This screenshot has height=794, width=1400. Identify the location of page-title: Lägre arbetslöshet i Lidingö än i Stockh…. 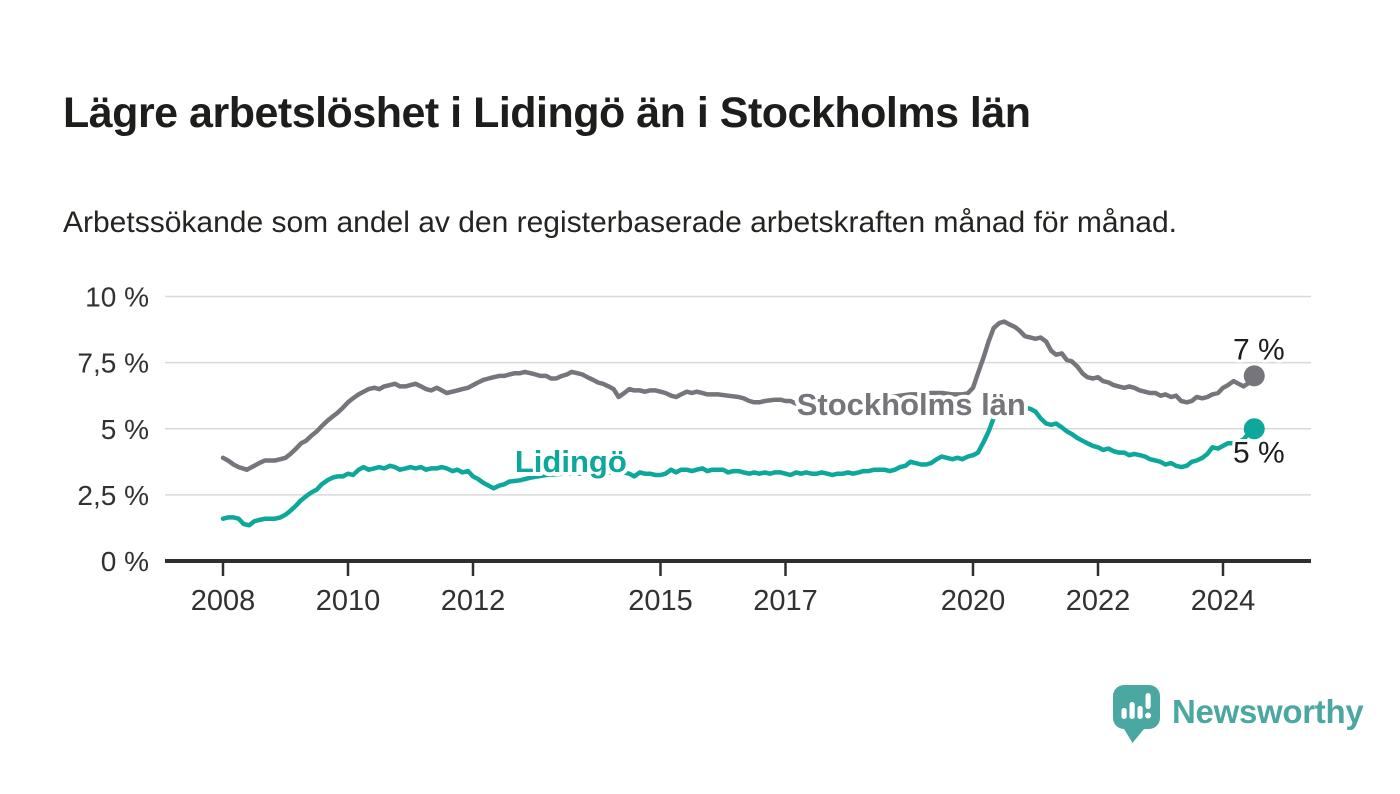
(547, 112).